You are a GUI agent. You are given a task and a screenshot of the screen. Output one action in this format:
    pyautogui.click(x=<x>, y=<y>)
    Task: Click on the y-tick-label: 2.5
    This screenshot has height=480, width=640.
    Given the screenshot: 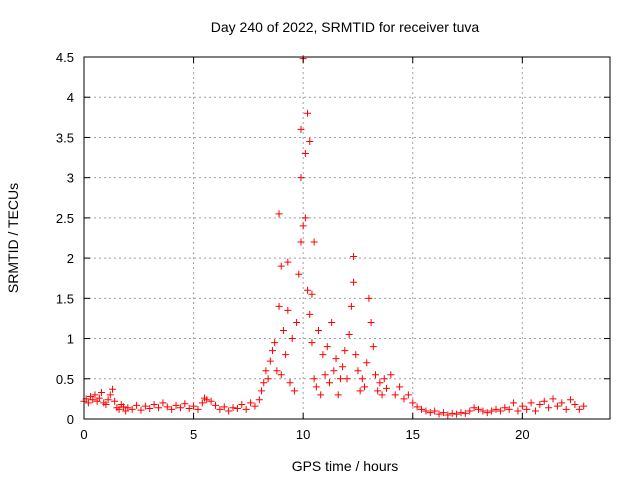 What is the action you would take?
    pyautogui.click(x=65, y=218)
    